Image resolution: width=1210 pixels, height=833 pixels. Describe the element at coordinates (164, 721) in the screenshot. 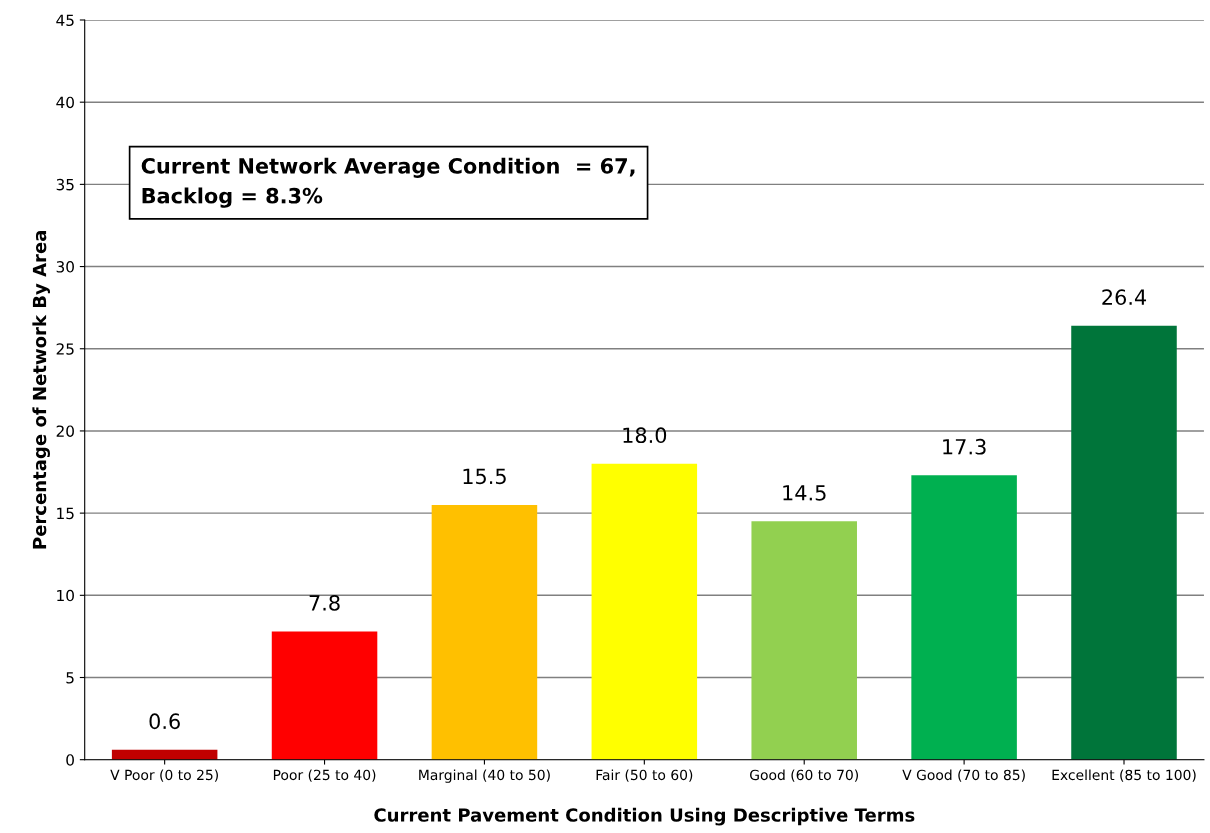

I see `data-label: 0.6` at that location.